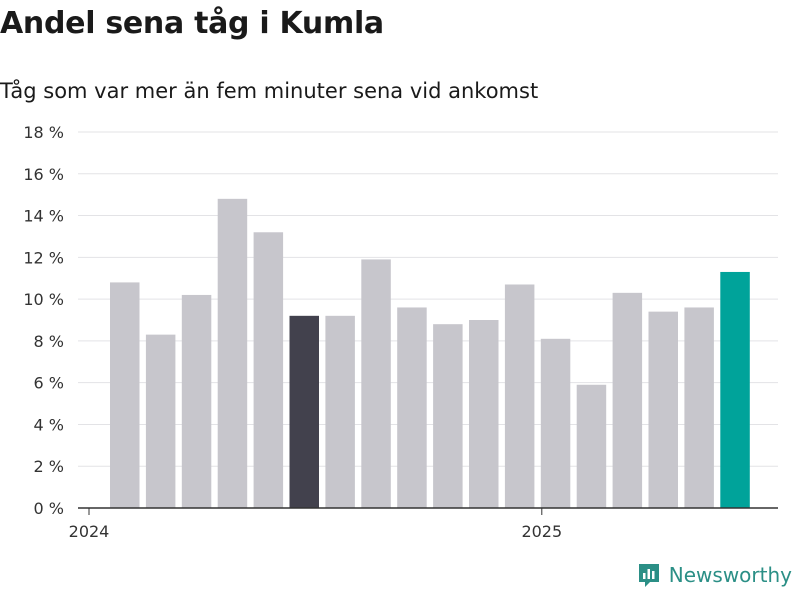 The width and height of the screenshot is (800, 600). I want to click on y-tick-label: 14 %, so click(43, 216).